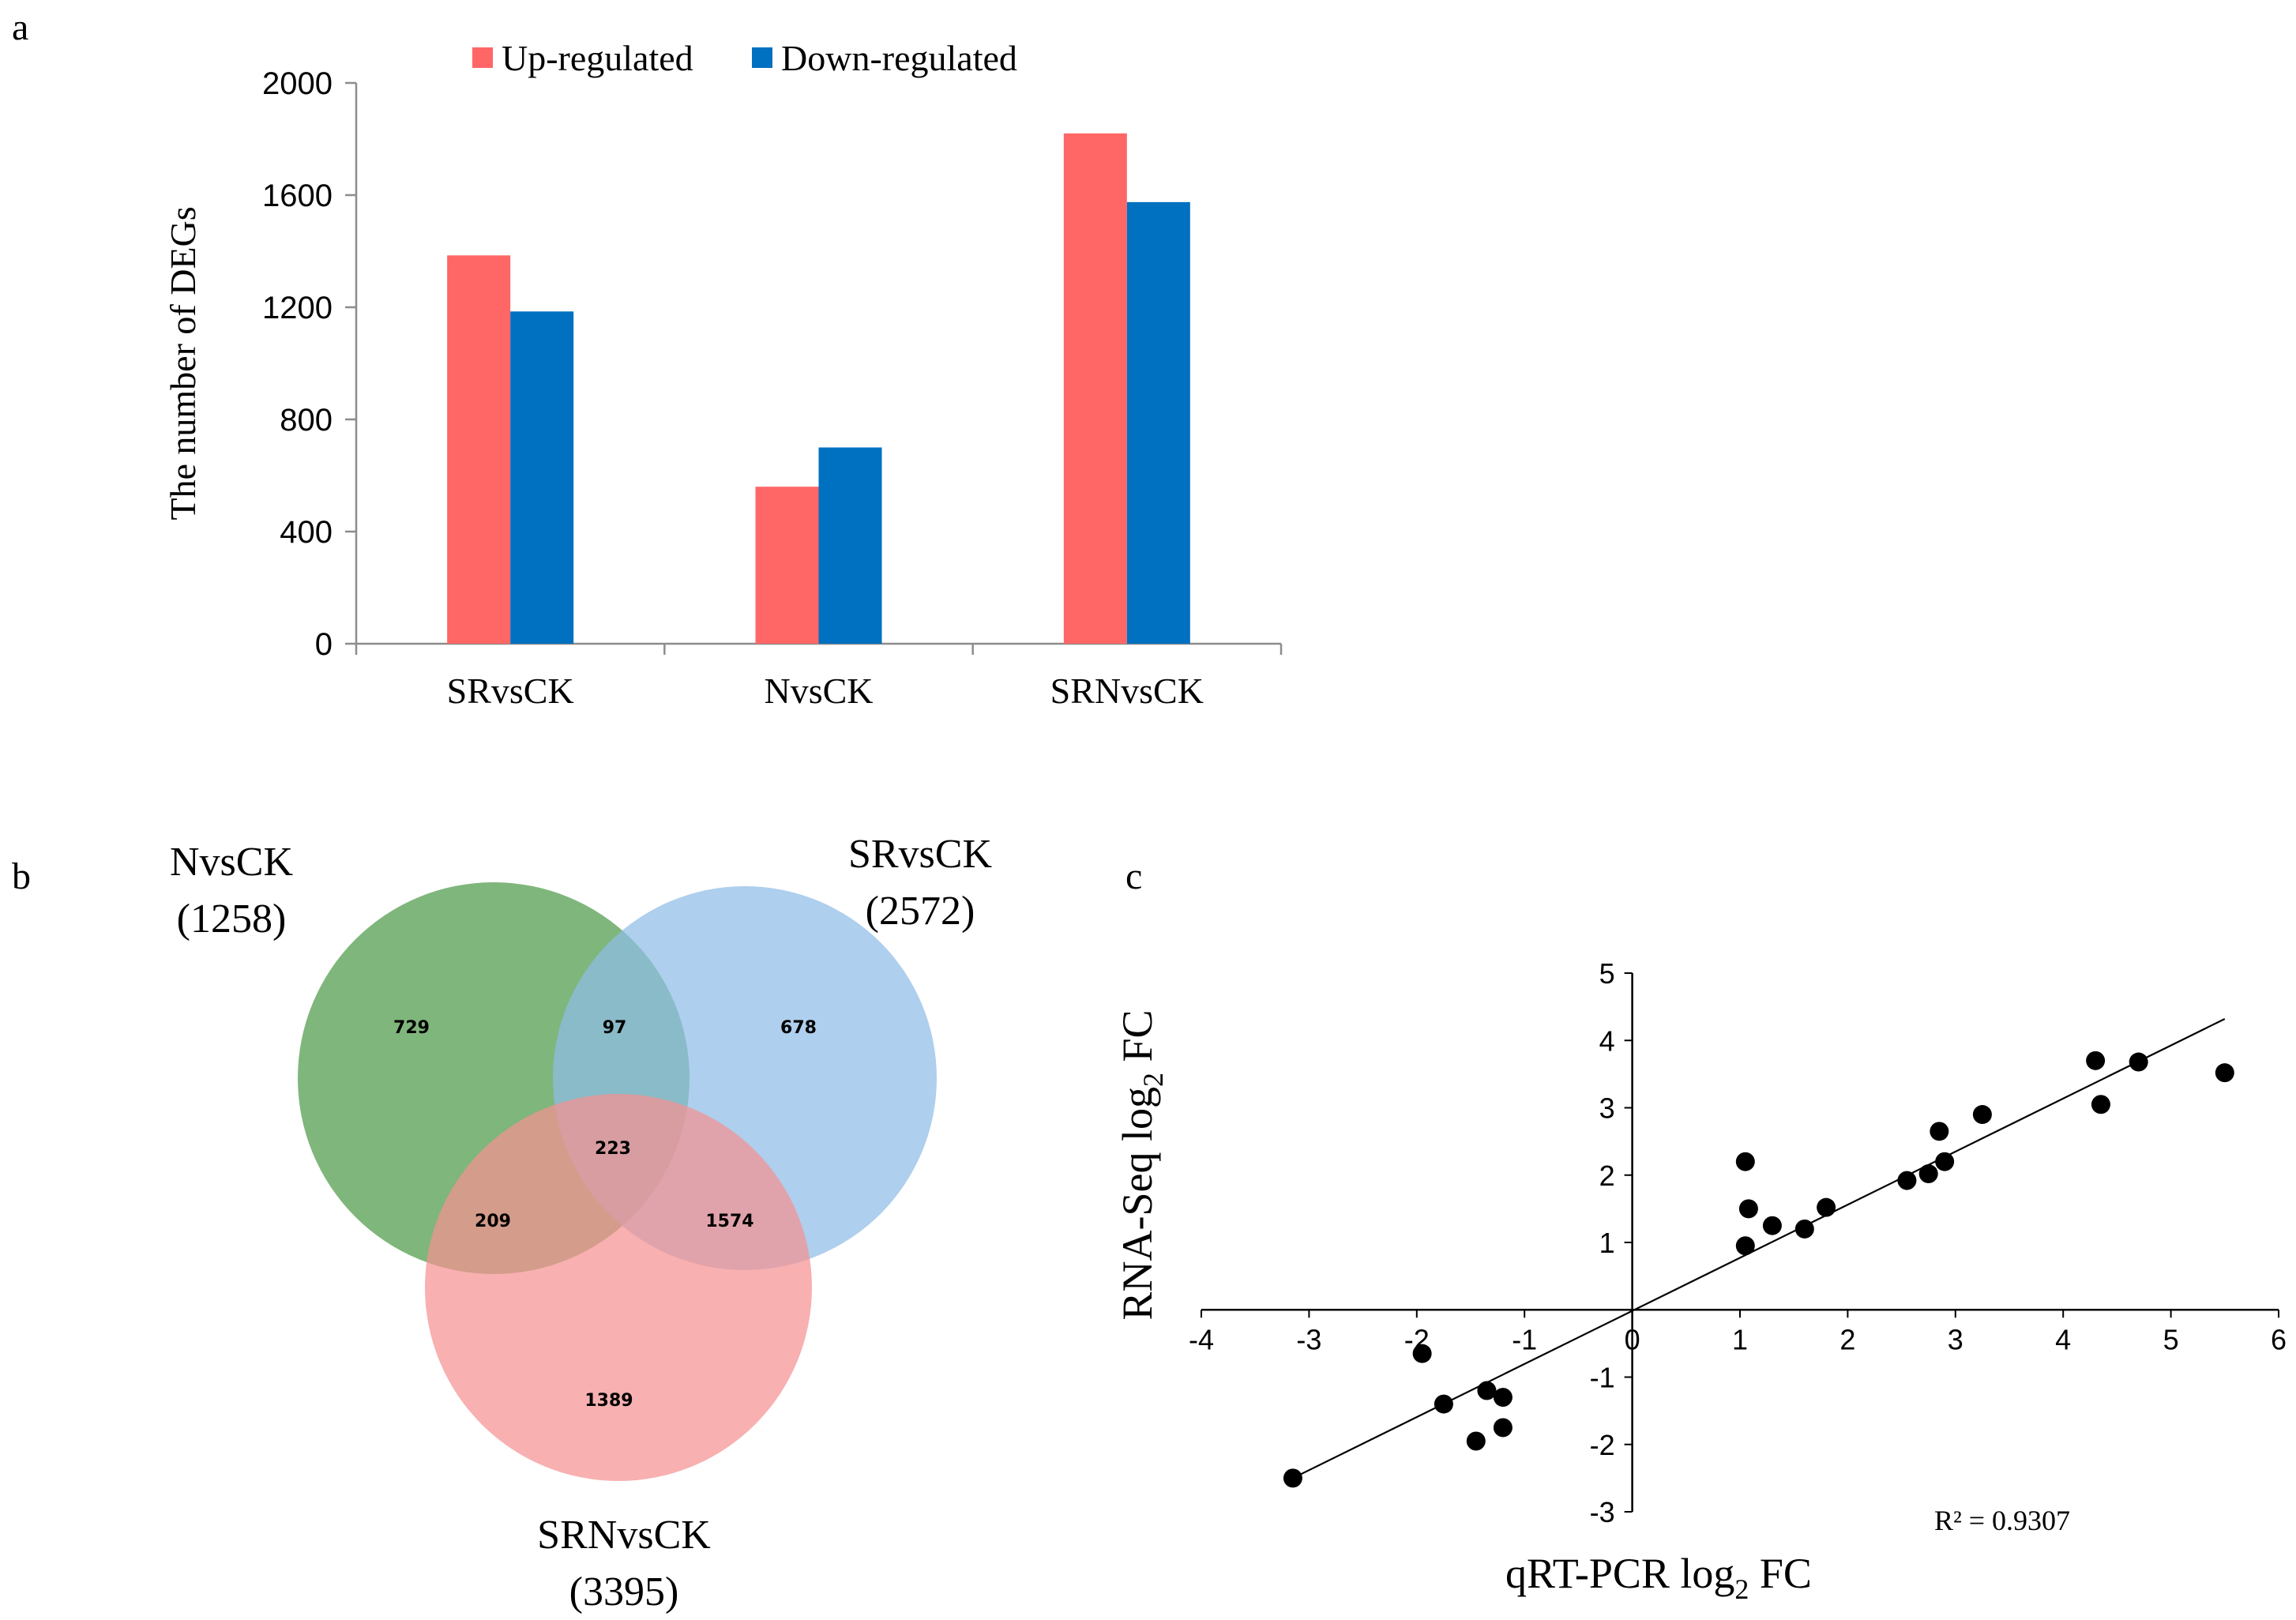 The image size is (2296, 1620). Describe the element at coordinates (613, 1149) in the screenshot. I see `venn-region-all: 223` at that location.